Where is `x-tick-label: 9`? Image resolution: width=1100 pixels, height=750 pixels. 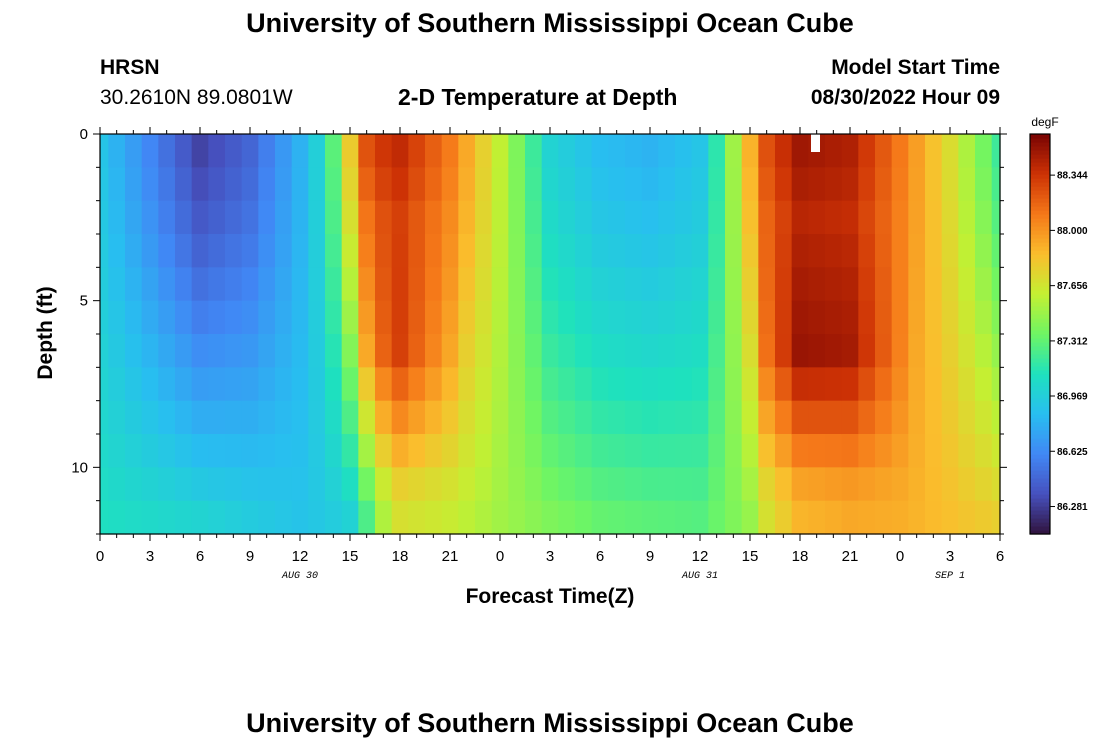
x-tick-label: 9 is located at coordinates (250, 556).